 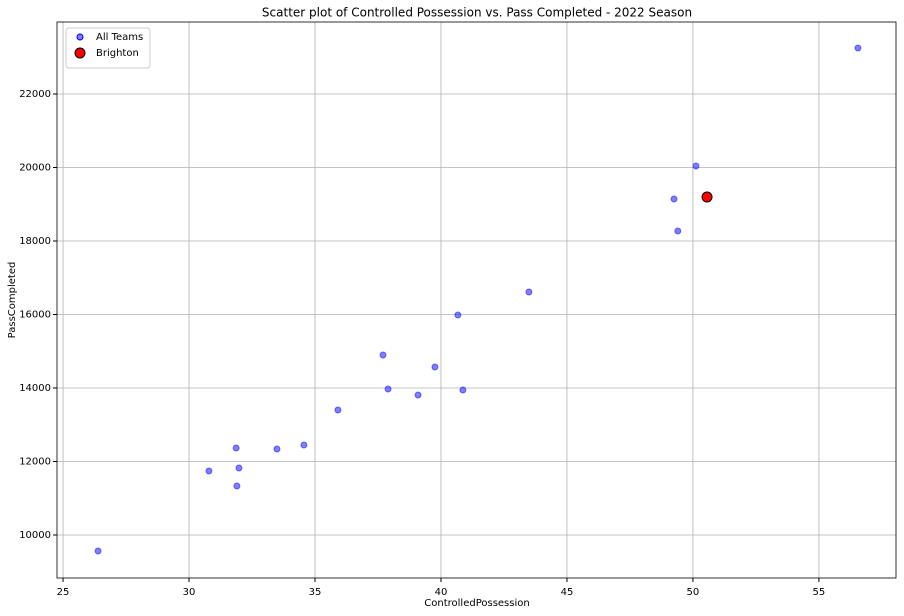 What do you see at coordinates (63, 592) in the screenshot?
I see `x-tick-label: 25` at bounding box center [63, 592].